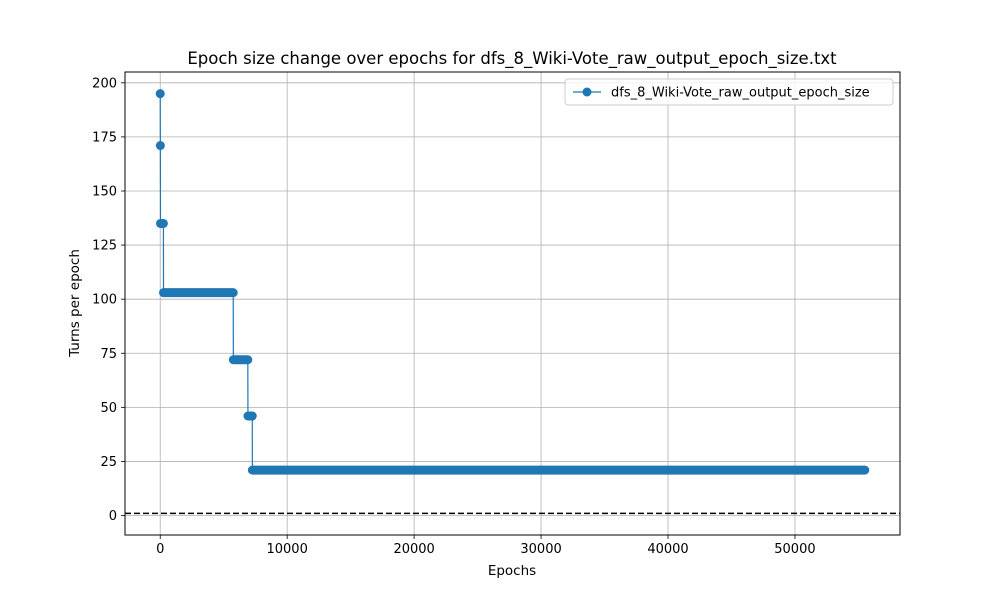 Image resolution: width=1000 pixels, height=600 pixels. I want to click on y-tick-label: 200, so click(104, 83).